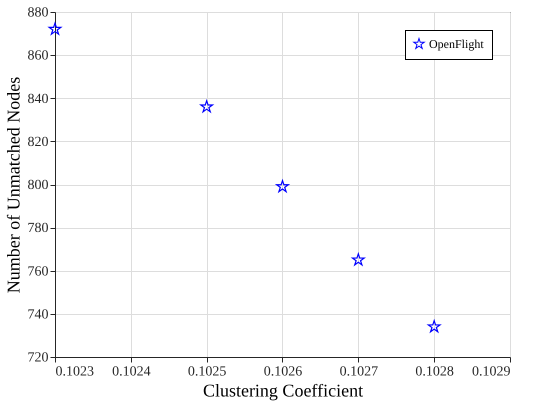 The height and width of the screenshot is (413, 543). Describe the element at coordinates (283, 372) in the screenshot. I see `x-tick-label: 0.1026` at that location.